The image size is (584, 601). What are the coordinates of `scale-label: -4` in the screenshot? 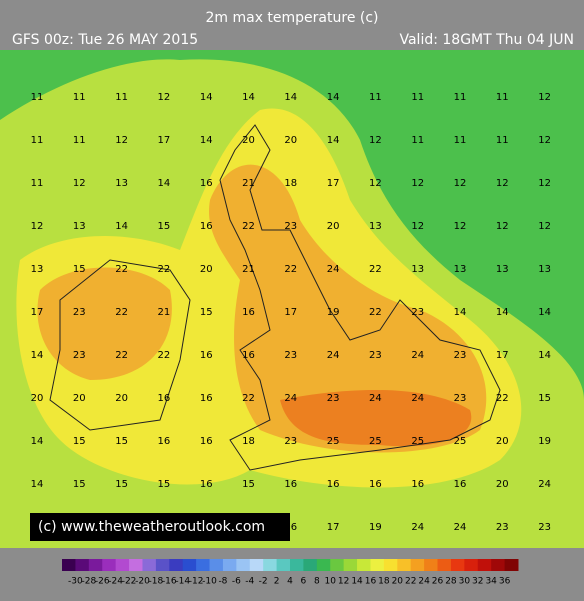 It's located at (249, 582).